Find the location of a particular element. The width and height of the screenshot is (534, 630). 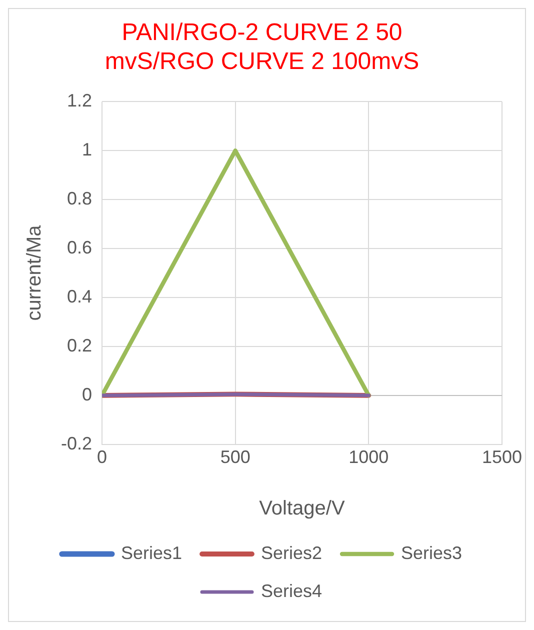

legend-label: Series4 is located at coordinates (291, 590).